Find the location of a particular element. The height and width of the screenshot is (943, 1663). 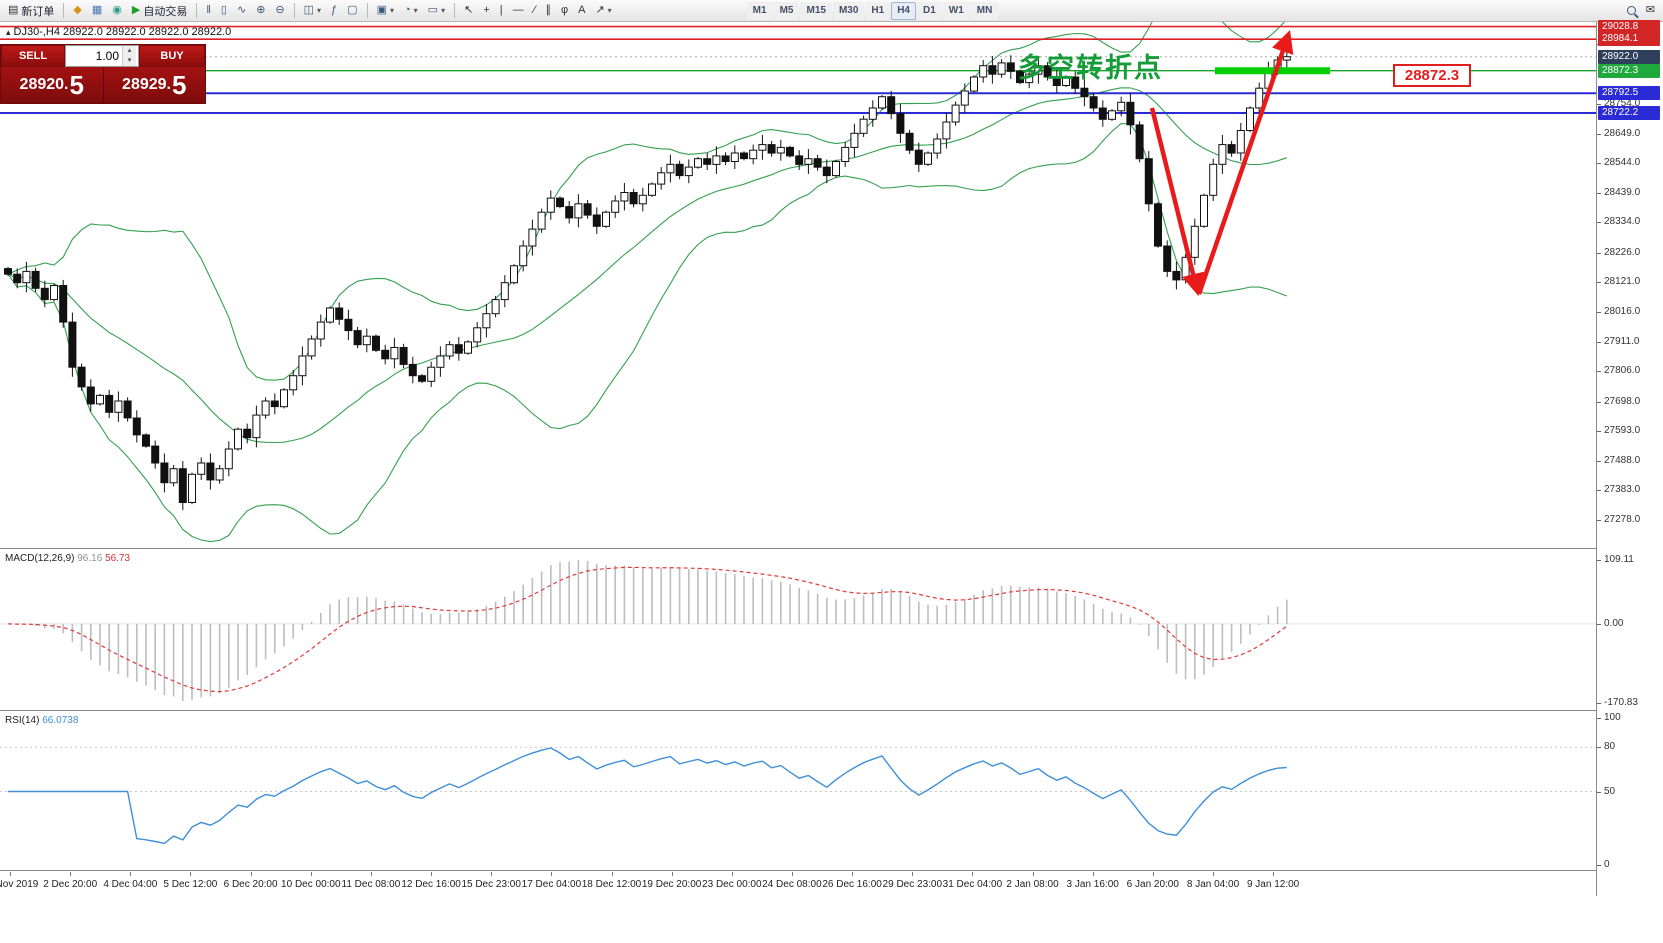

community-button: ◉ is located at coordinates (117, 11).